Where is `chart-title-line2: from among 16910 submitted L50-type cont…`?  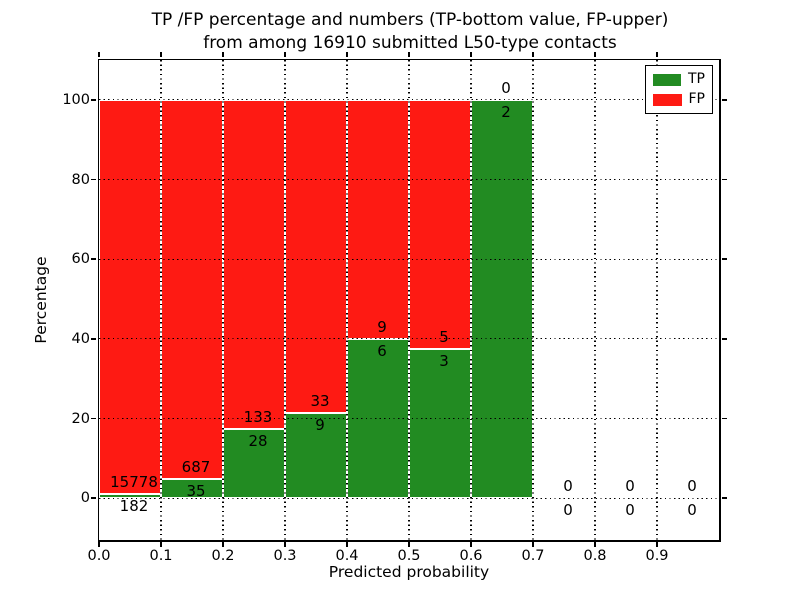 chart-title-line2: from among 16910 submitted L50-type cont… is located at coordinates (410, 43).